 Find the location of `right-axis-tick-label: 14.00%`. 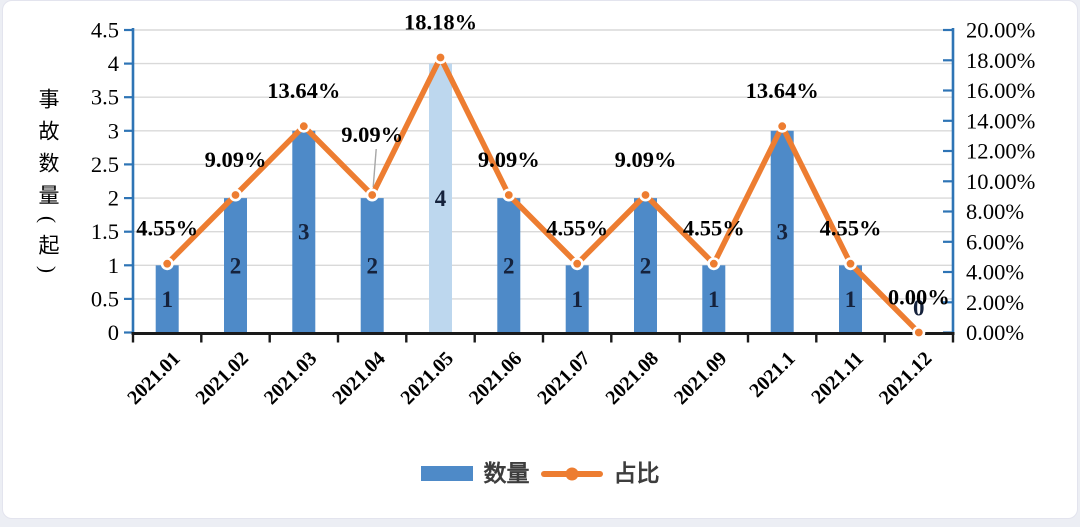

right-axis-tick-label: 14.00% is located at coordinates (1000, 120).